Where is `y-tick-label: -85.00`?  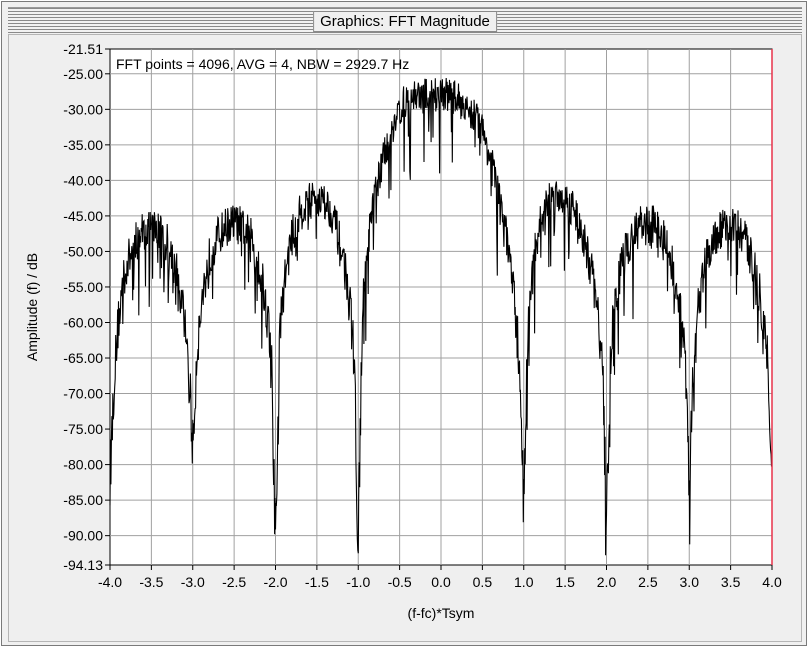
y-tick-label: -85.00 is located at coordinates (83, 500).